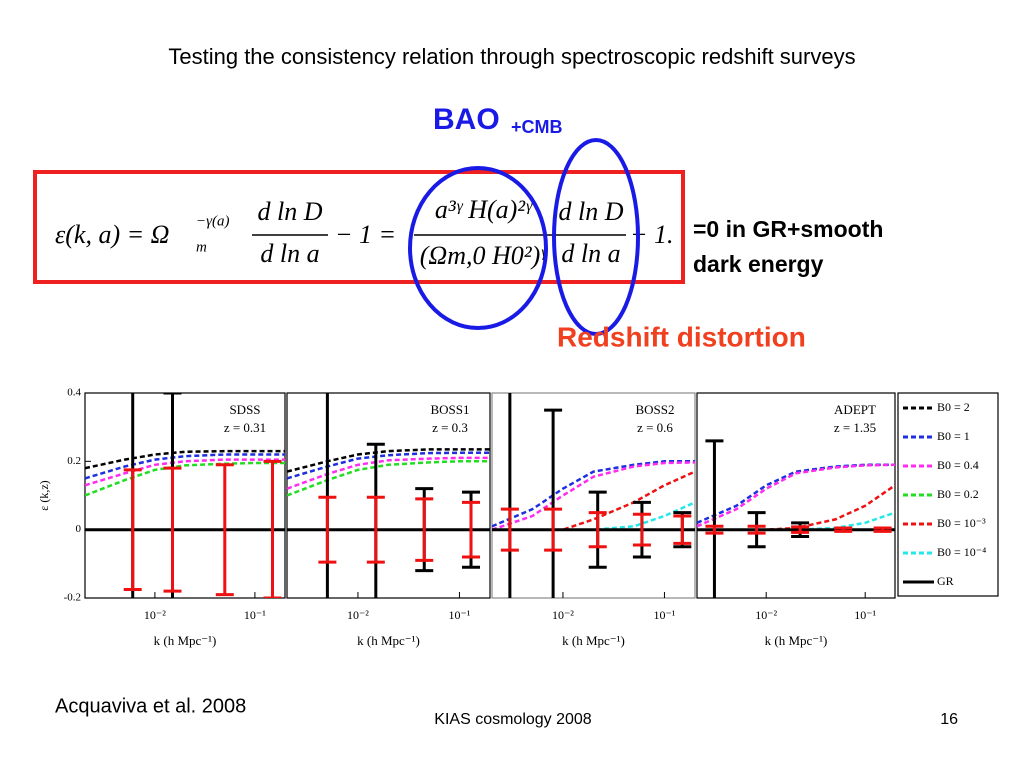 The height and width of the screenshot is (768, 1024). What do you see at coordinates (958, 465) in the screenshot?
I see `legend-label: B0 = 0.4` at bounding box center [958, 465].